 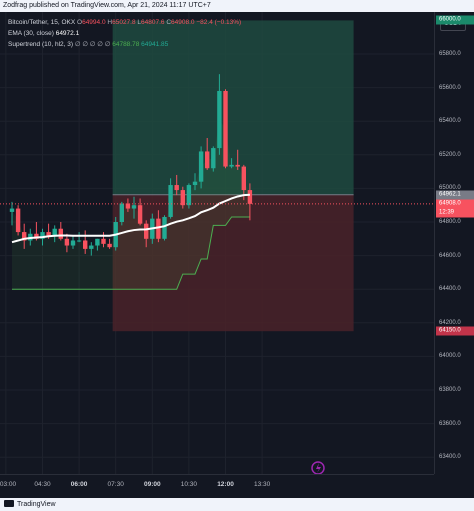 I want to click on time-tick-label: 13:30, so click(x=262, y=484).